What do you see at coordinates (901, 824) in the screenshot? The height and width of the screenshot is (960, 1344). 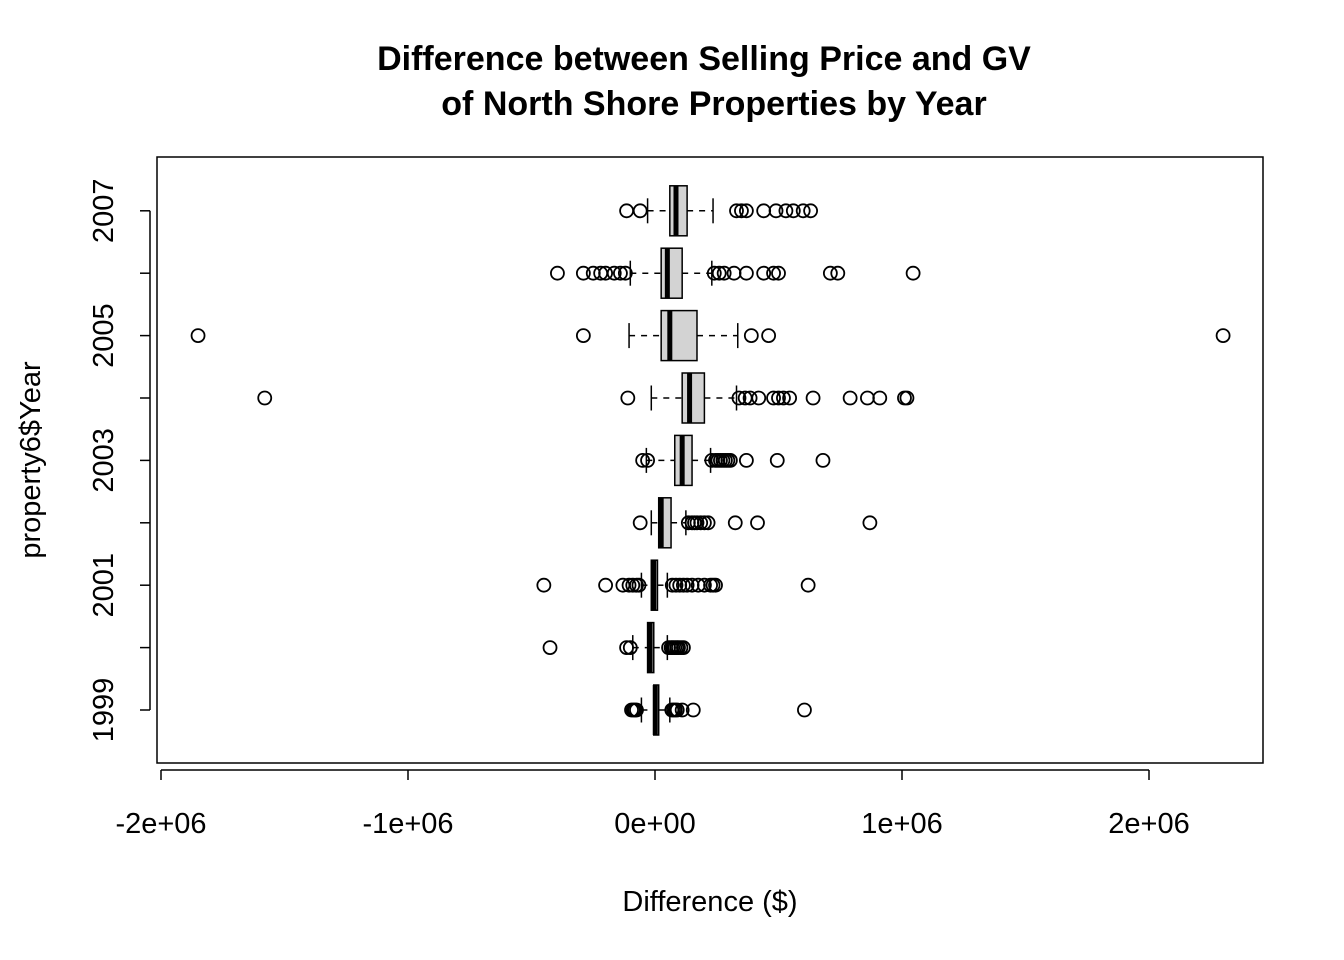 I see `x-tick-label: 1e+06` at bounding box center [901, 824].